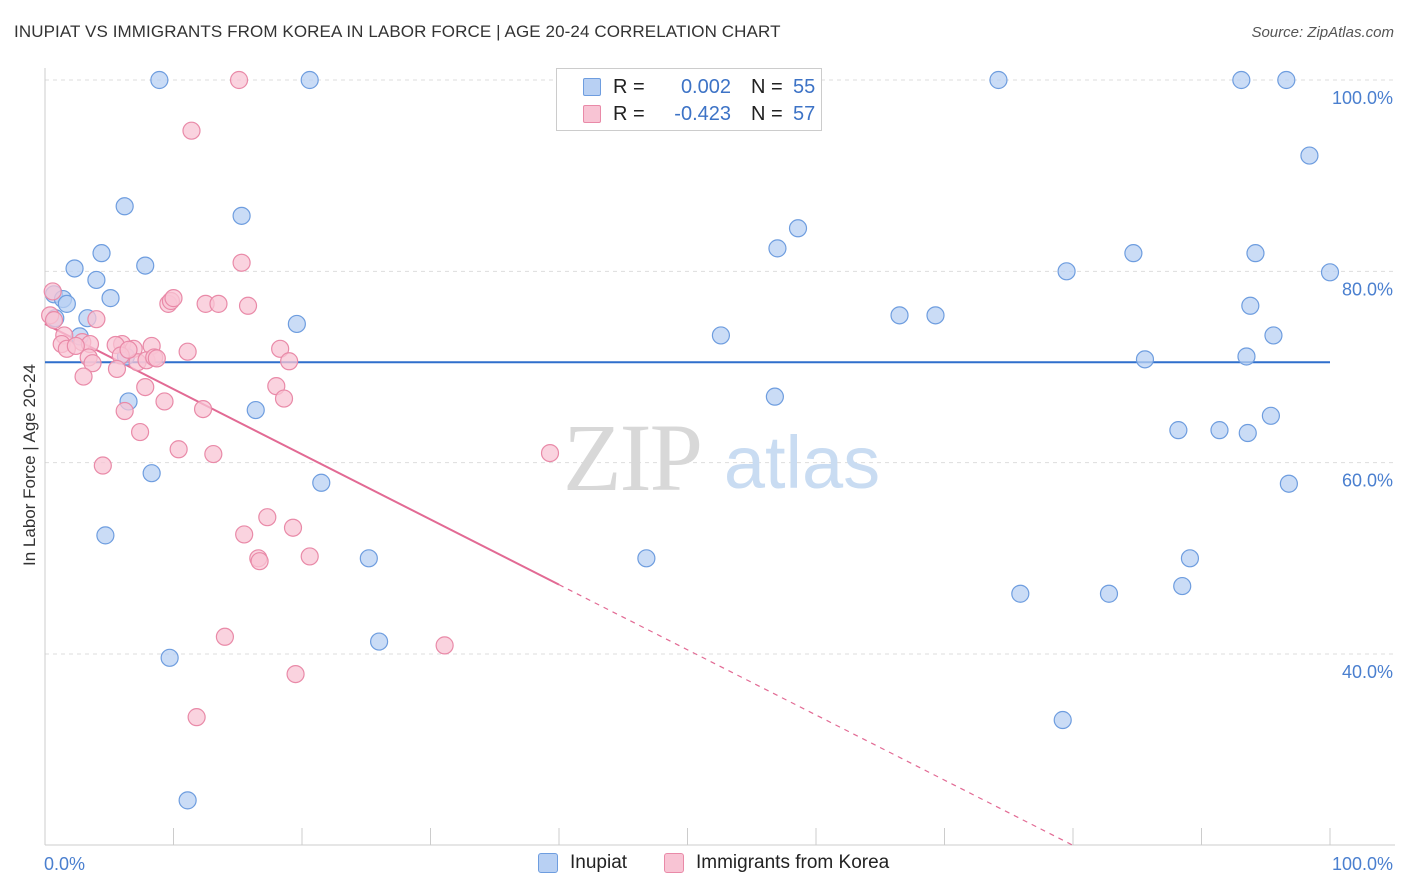  Describe the element at coordinates (1362, 98) in the screenshot. I see `y-tick-label: 100.0%` at that location.